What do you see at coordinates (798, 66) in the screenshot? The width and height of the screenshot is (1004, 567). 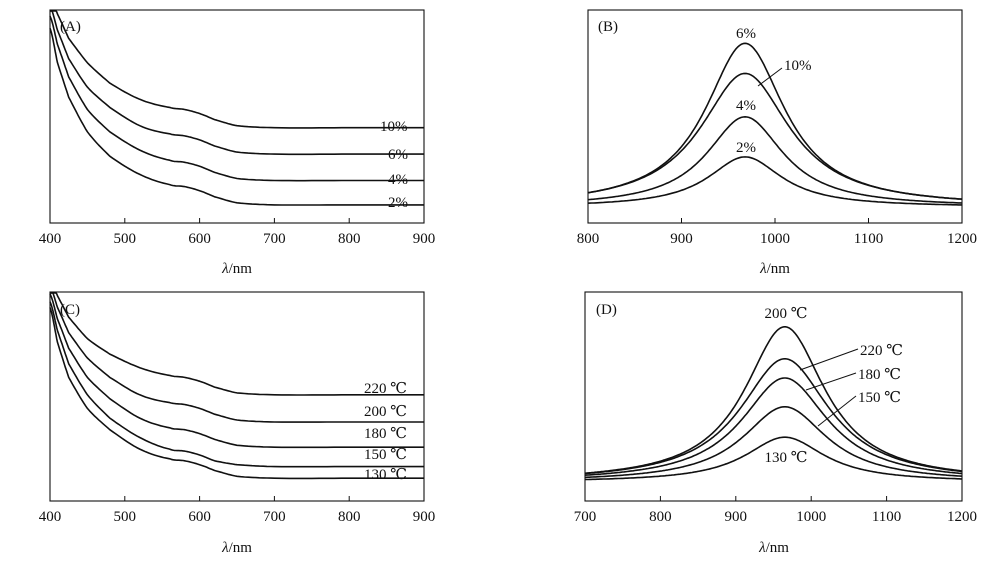 I see `panel-b-label-10pct: 10%` at bounding box center [798, 66].